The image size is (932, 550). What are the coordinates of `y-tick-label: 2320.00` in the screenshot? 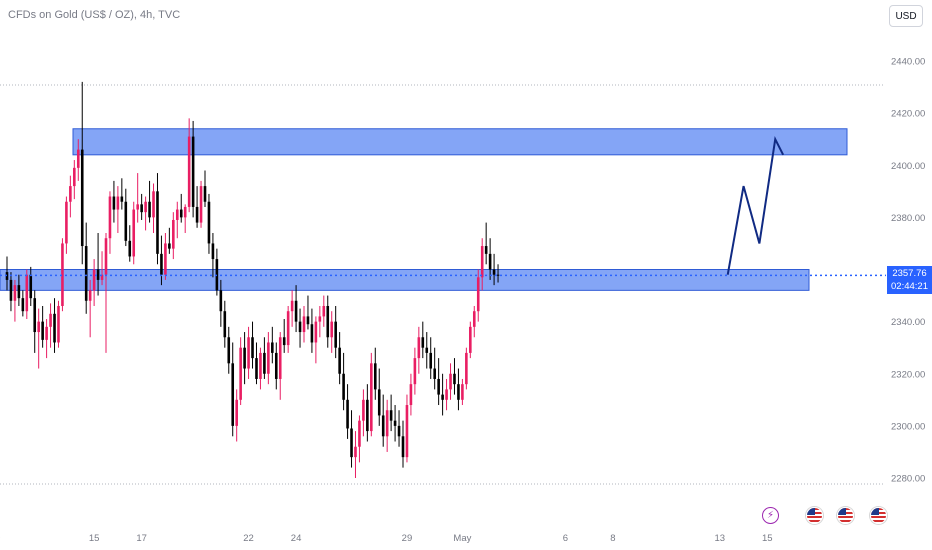 It's located at (908, 374).